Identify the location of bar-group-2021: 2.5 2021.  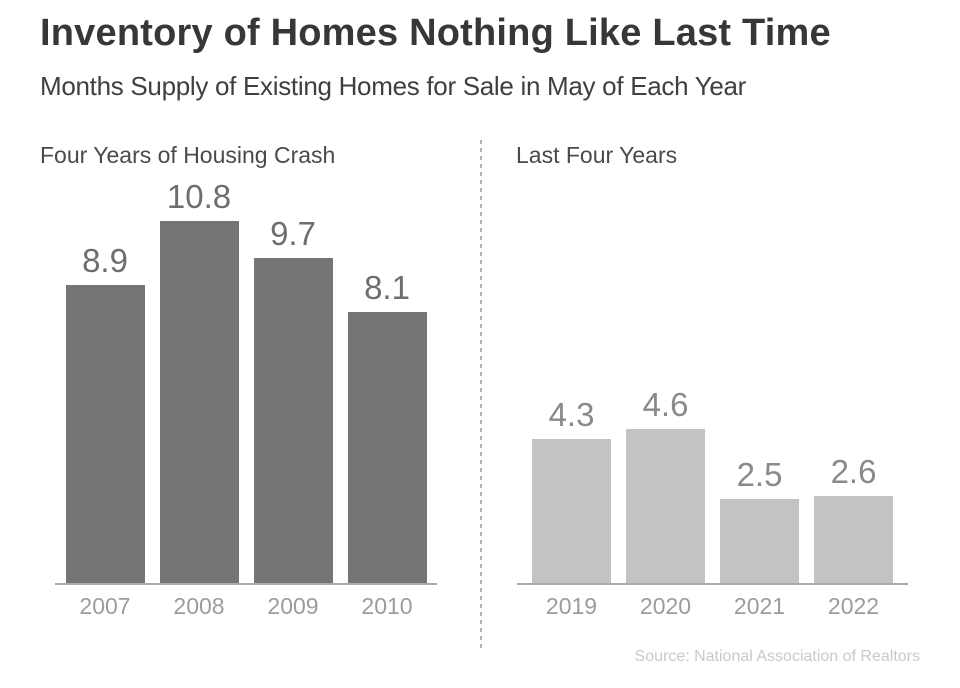
(759, 537).